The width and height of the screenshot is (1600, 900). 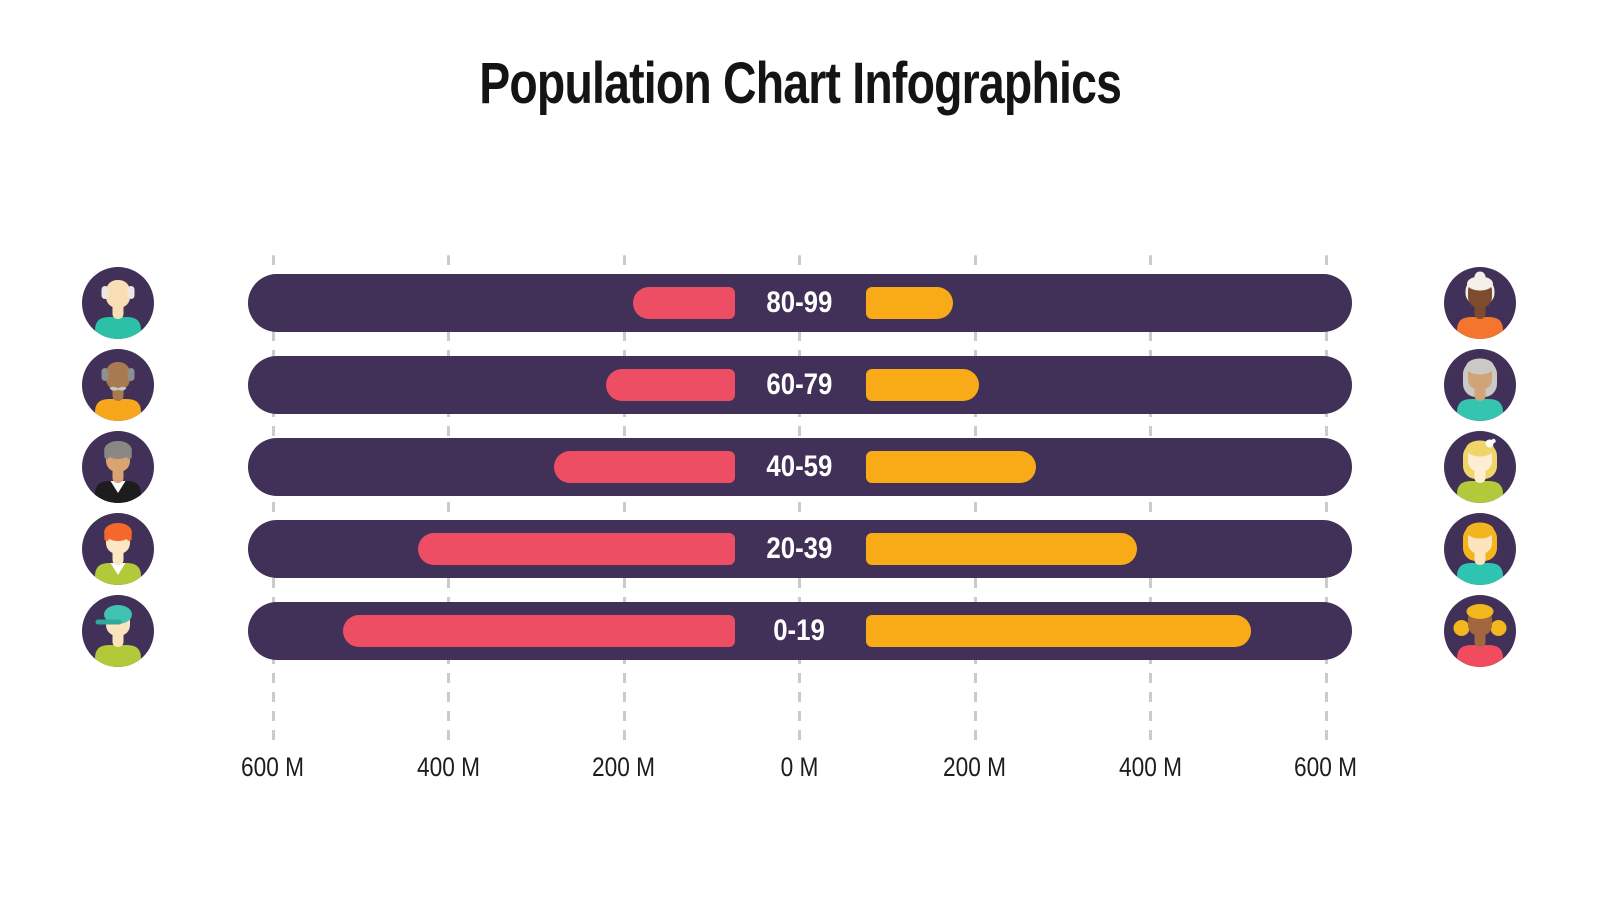 I want to click on man-orange-hair-icon, so click(x=118, y=549).